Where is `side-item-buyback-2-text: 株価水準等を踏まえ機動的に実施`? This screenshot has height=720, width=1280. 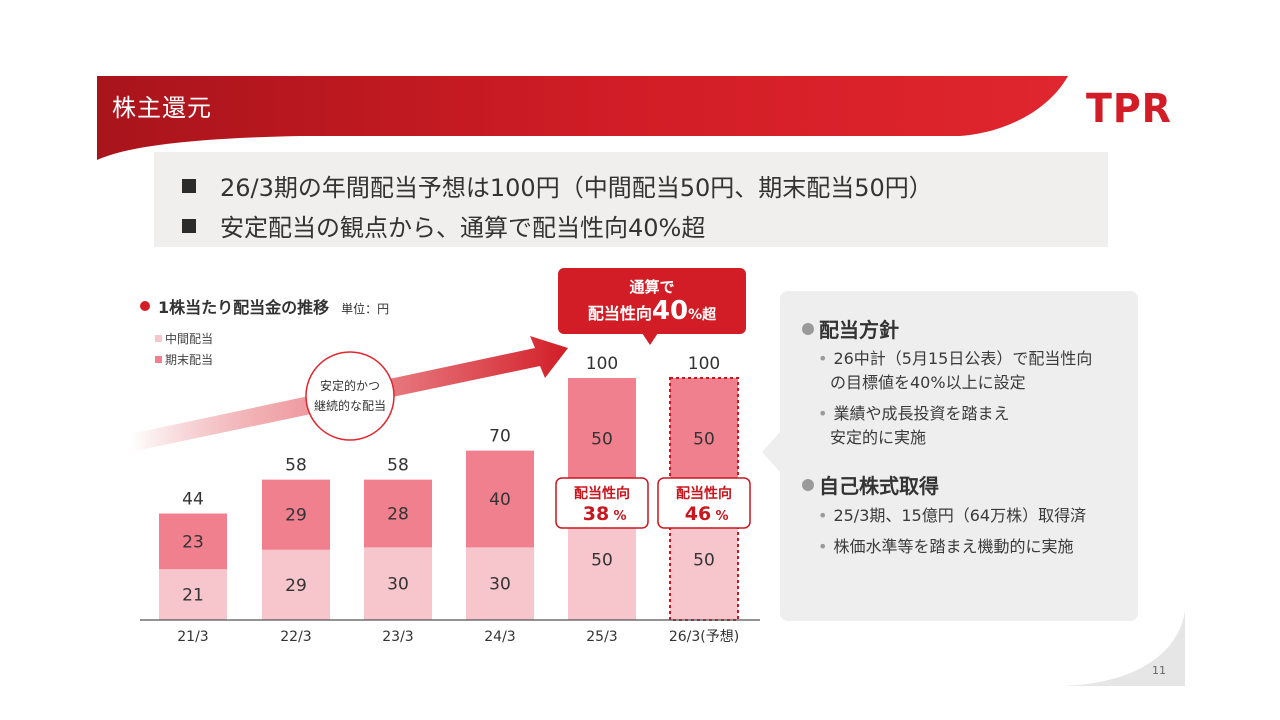
side-item-buyback-2-text: 株価水準等を踏まえ機動的に実施 is located at coordinates (953, 546).